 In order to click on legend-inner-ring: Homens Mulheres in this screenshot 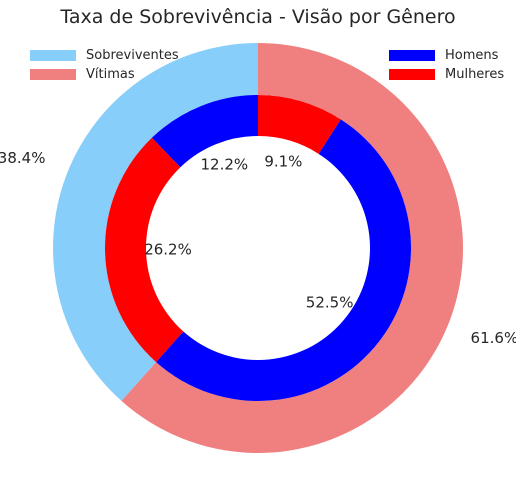, I will do `click(446, 65)`.